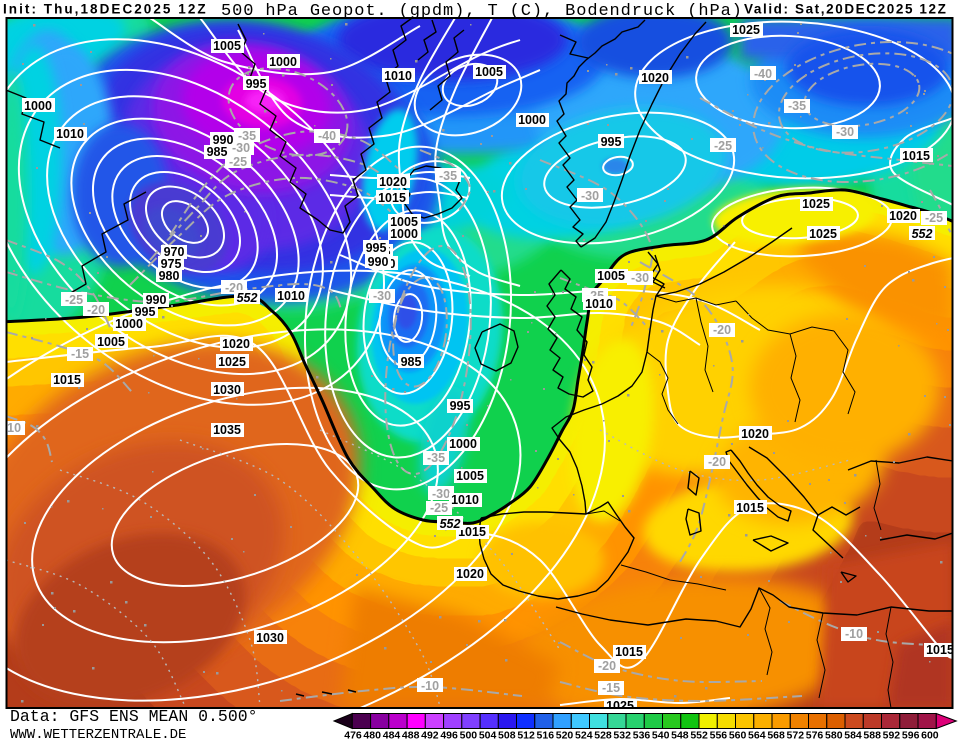  I want to click on svg-text: 572, so click(796, 735).